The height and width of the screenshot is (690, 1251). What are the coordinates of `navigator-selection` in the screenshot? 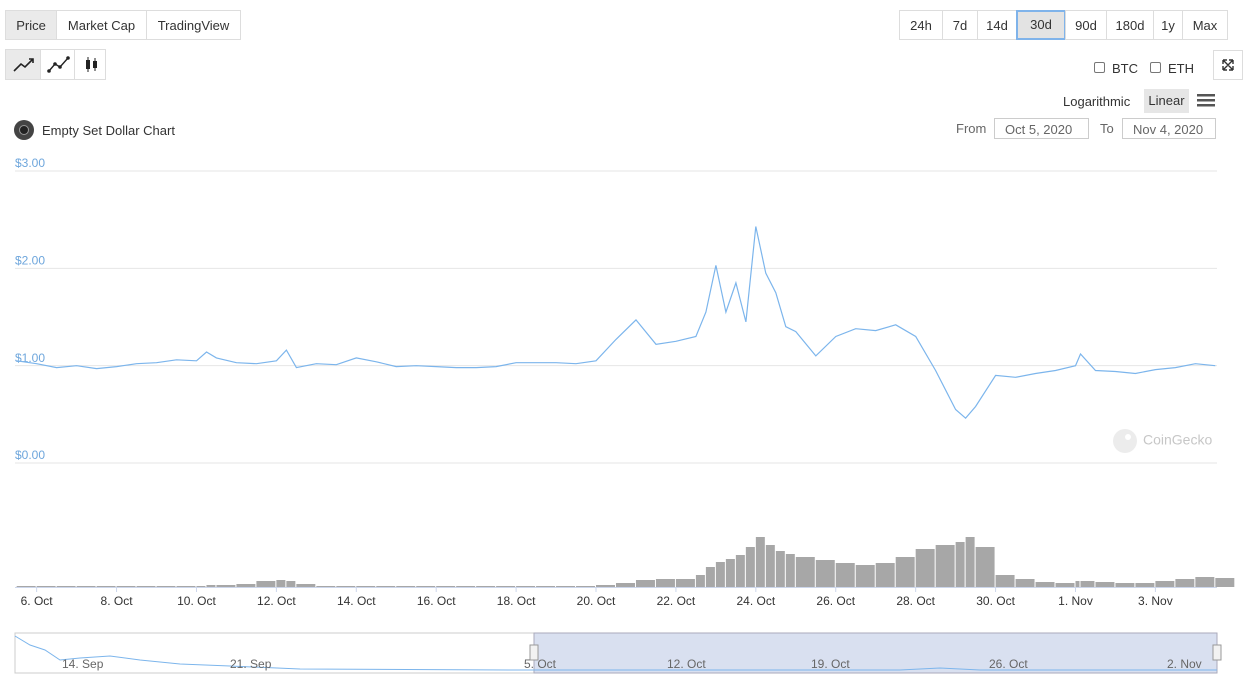 It's located at (875, 653).